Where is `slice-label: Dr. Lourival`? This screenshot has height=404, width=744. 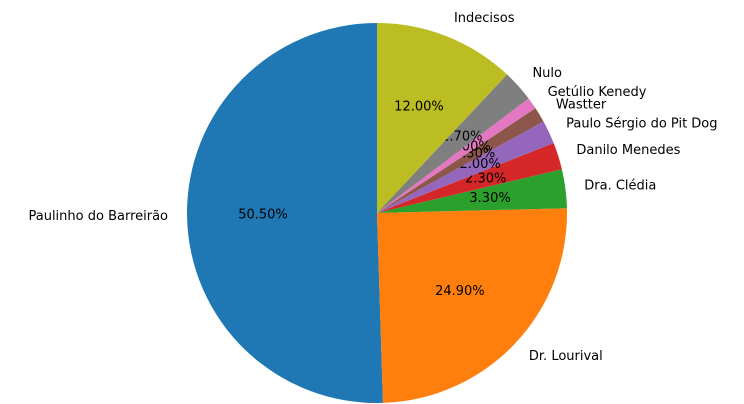 slice-label: Dr. Lourival is located at coordinates (566, 356).